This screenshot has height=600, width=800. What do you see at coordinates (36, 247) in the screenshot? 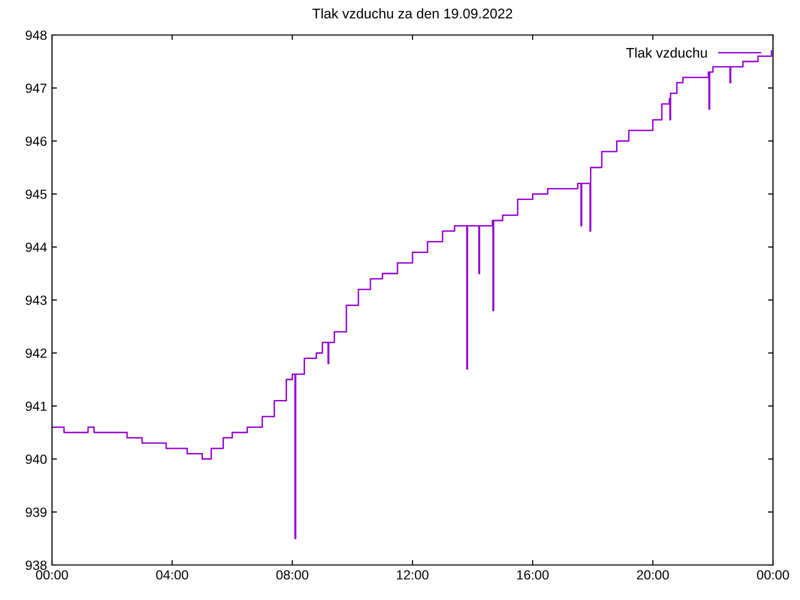
I see `y-tick-label: 944` at bounding box center [36, 247].